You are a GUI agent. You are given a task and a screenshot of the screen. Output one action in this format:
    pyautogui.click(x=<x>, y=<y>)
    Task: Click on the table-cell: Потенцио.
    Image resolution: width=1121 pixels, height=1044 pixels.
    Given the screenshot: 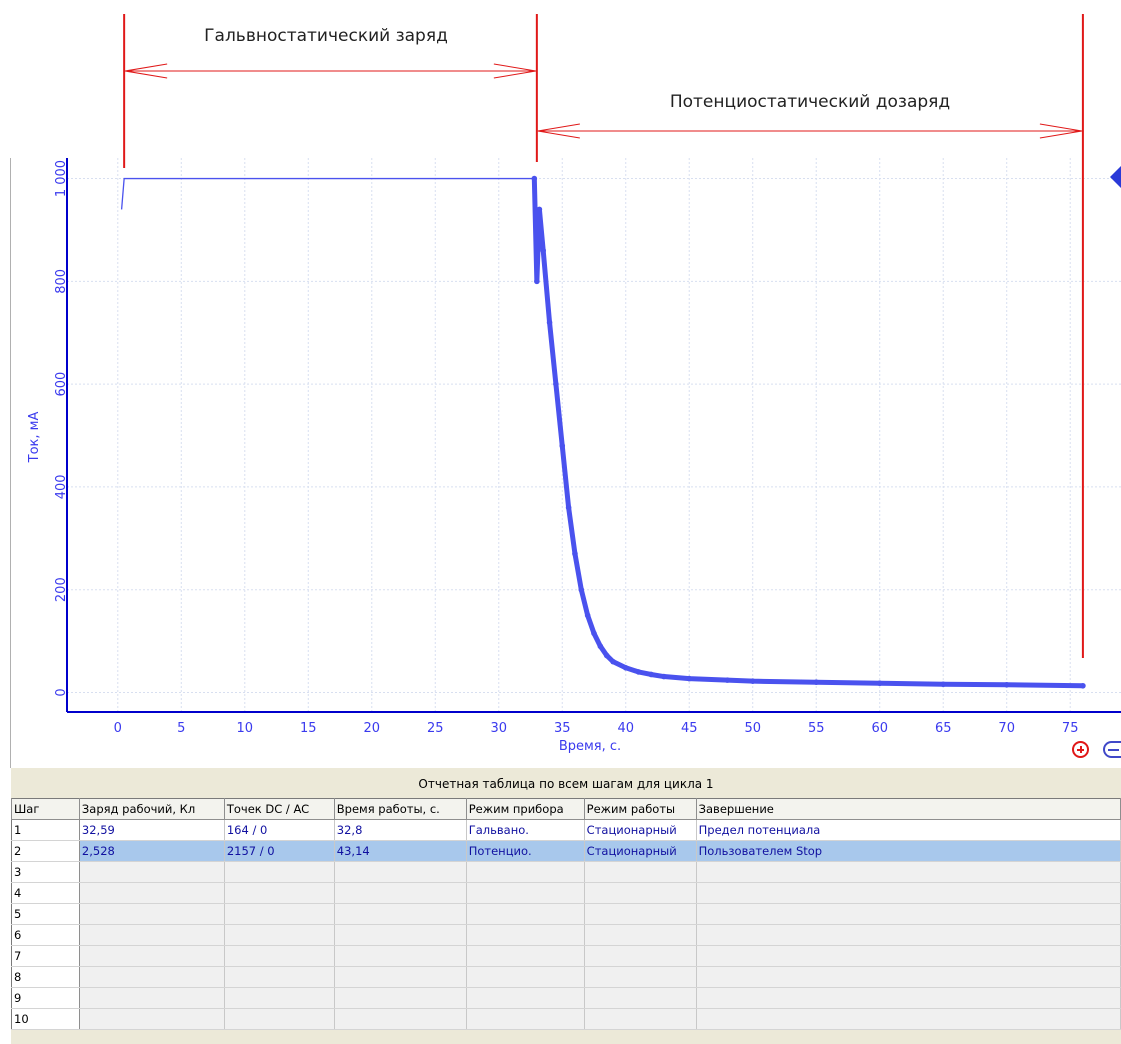 What is the action you would take?
    pyautogui.click(x=525, y=851)
    